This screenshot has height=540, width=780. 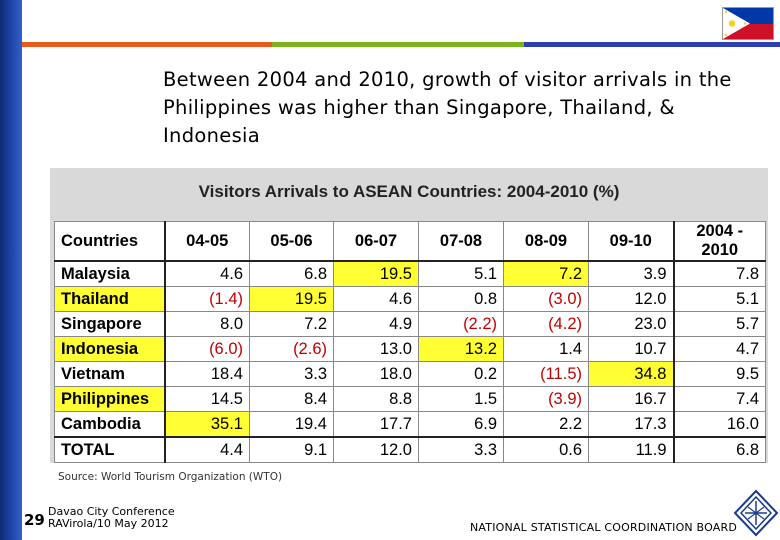 What do you see at coordinates (291, 241) in the screenshot?
I see `column-header: 05-06` at bounding box center [291, 241].